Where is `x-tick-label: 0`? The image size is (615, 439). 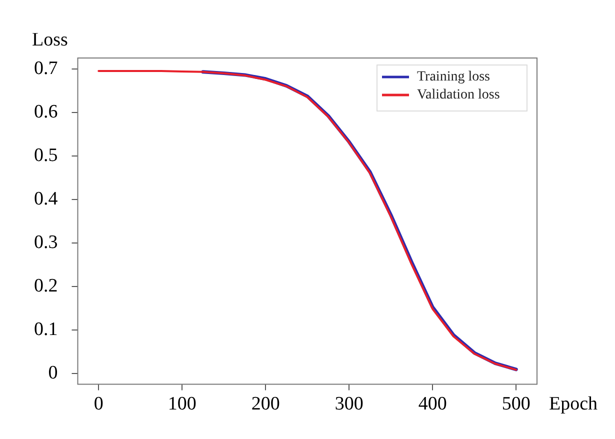 x-tick-label: 0 is located at coordinates (99, 404).